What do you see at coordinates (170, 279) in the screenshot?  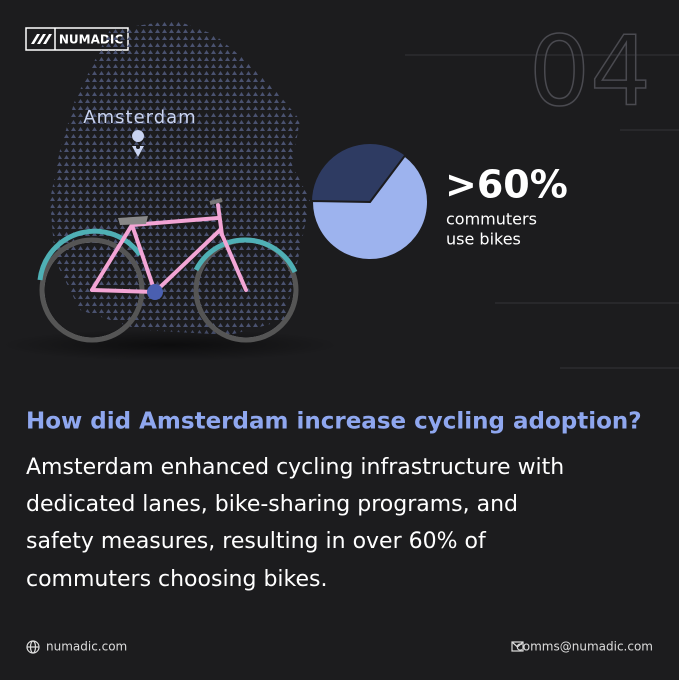 I see `bicycle` at bounding box center [170, 279].